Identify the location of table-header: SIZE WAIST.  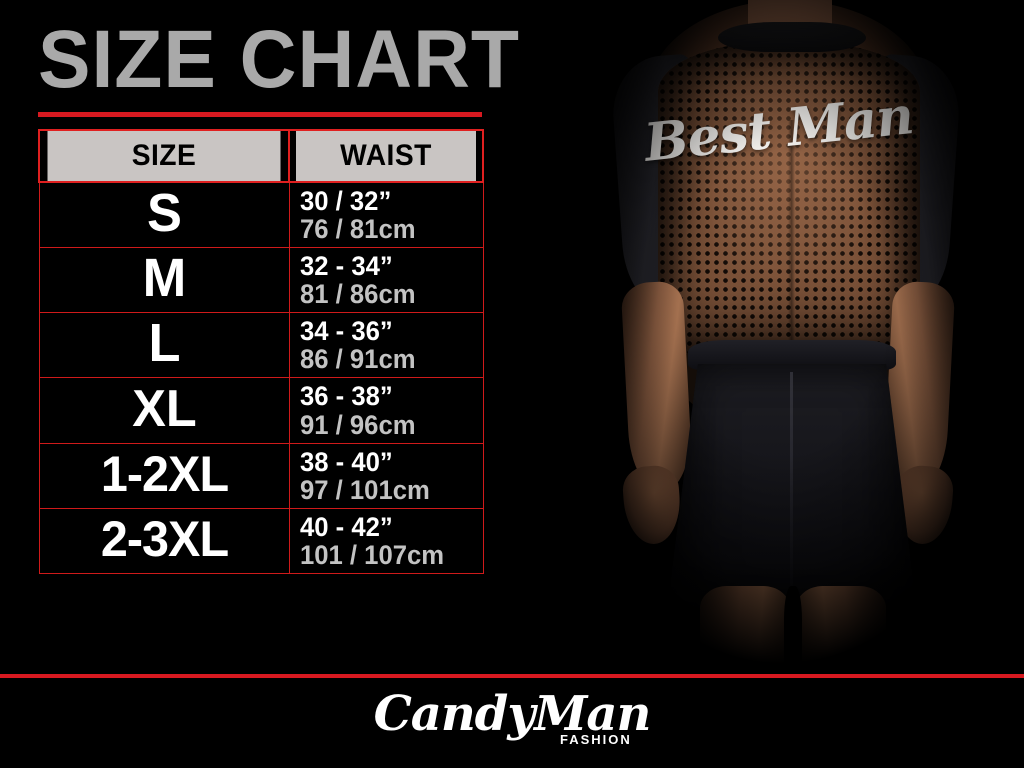
(261, 156).